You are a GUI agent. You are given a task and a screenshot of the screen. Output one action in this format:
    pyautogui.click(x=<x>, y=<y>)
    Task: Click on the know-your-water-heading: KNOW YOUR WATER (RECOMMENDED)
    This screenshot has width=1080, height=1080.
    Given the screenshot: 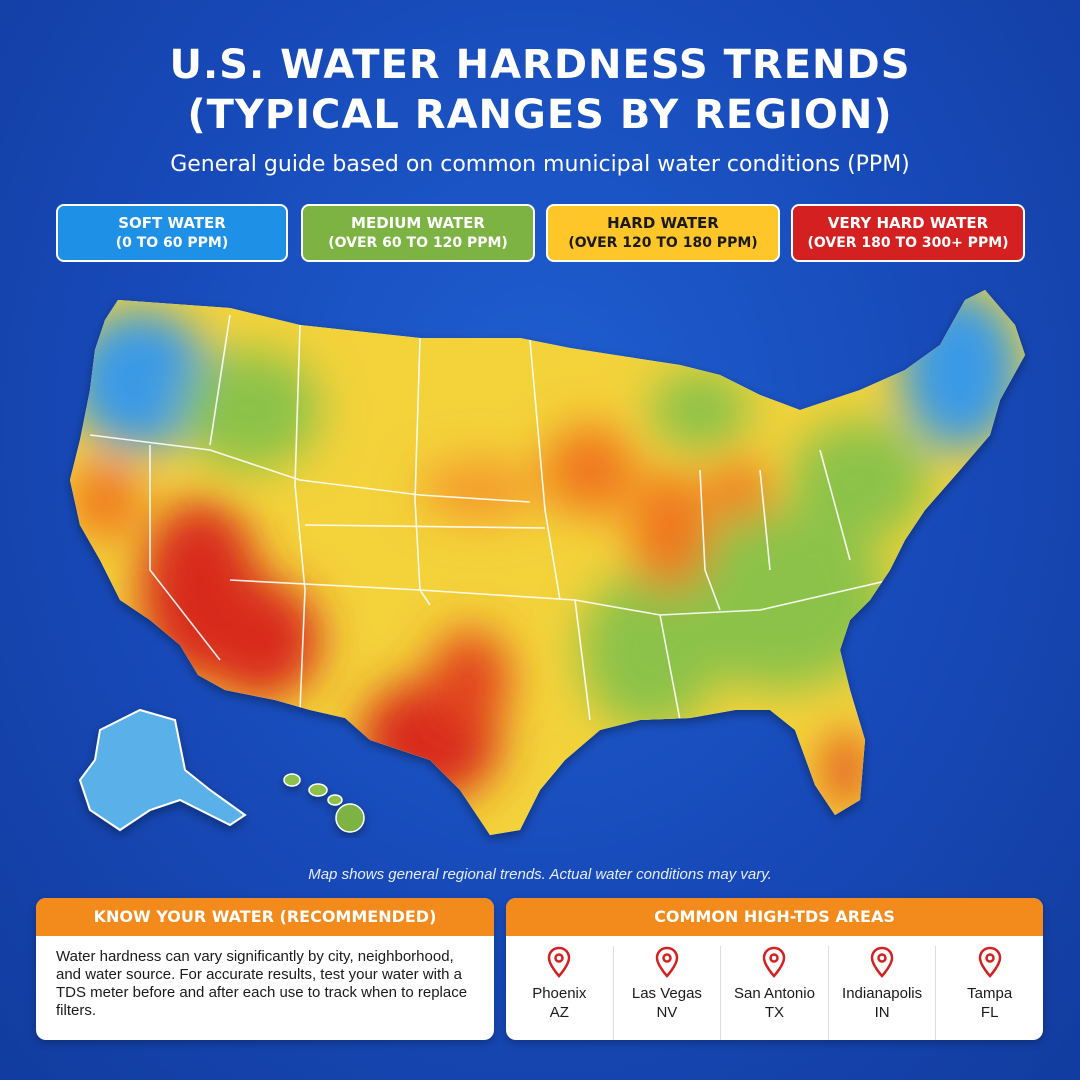 What is the action you would take?
    pyautogui.click(x=265, y=917)
    